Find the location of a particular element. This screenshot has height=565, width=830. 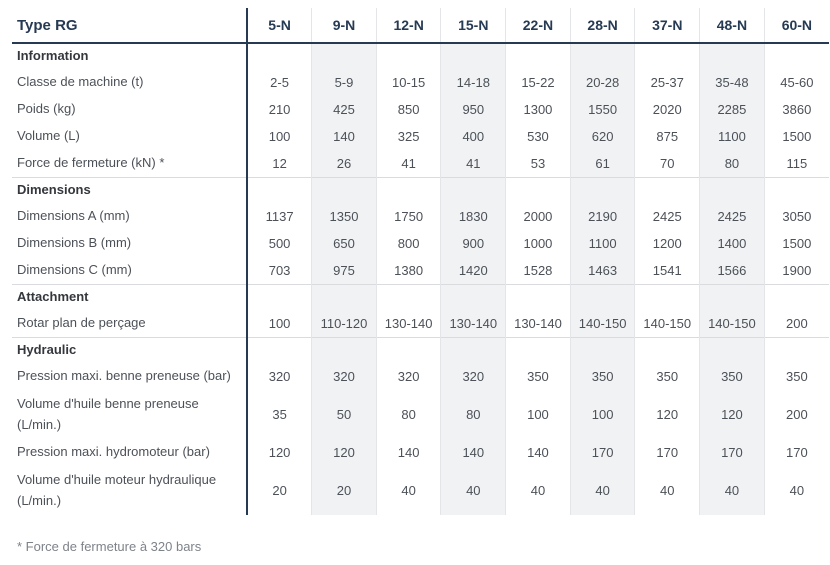

cell-value: 200 is located at coordinates (797, 323).